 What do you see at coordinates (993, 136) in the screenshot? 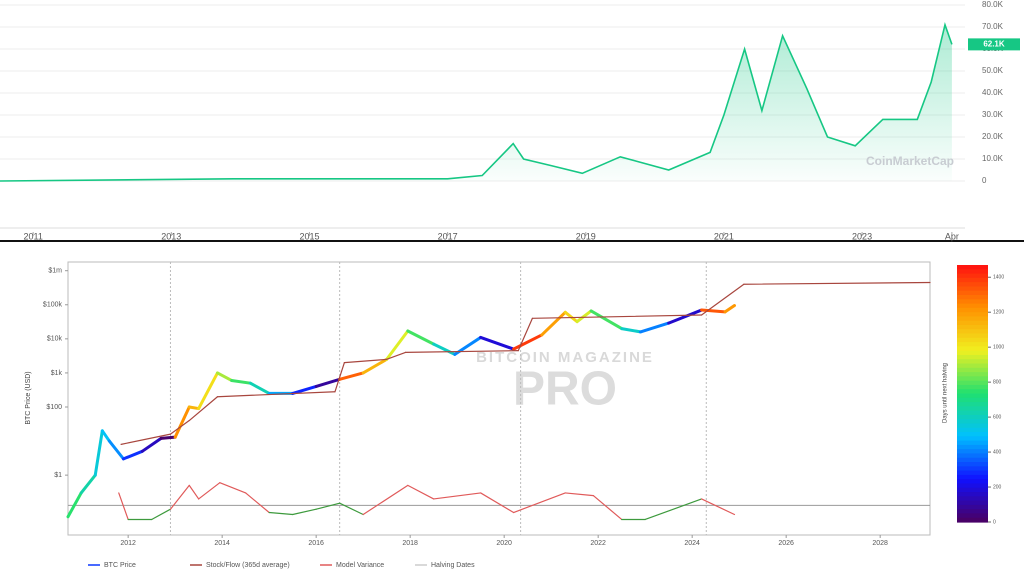
I see `y-tick-label: 20.0K` at bounding box center [993, 136].